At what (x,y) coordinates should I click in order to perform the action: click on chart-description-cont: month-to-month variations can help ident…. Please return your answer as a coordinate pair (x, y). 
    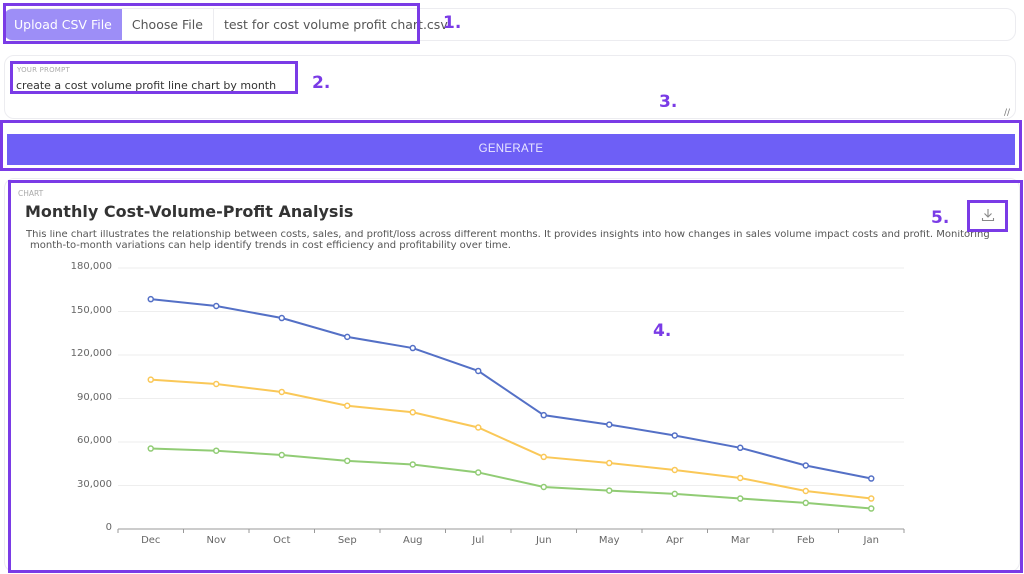
    Looking at the image, I should click on (270, 245).